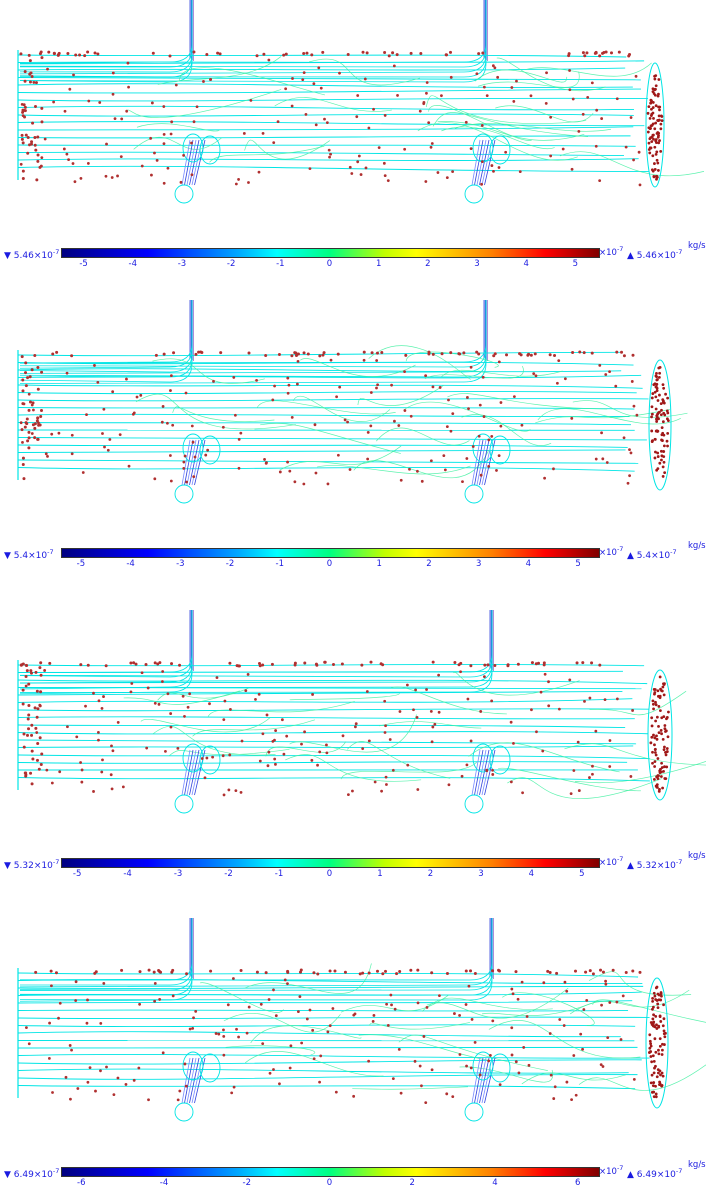  I want to click on particles, so click(341, 118).